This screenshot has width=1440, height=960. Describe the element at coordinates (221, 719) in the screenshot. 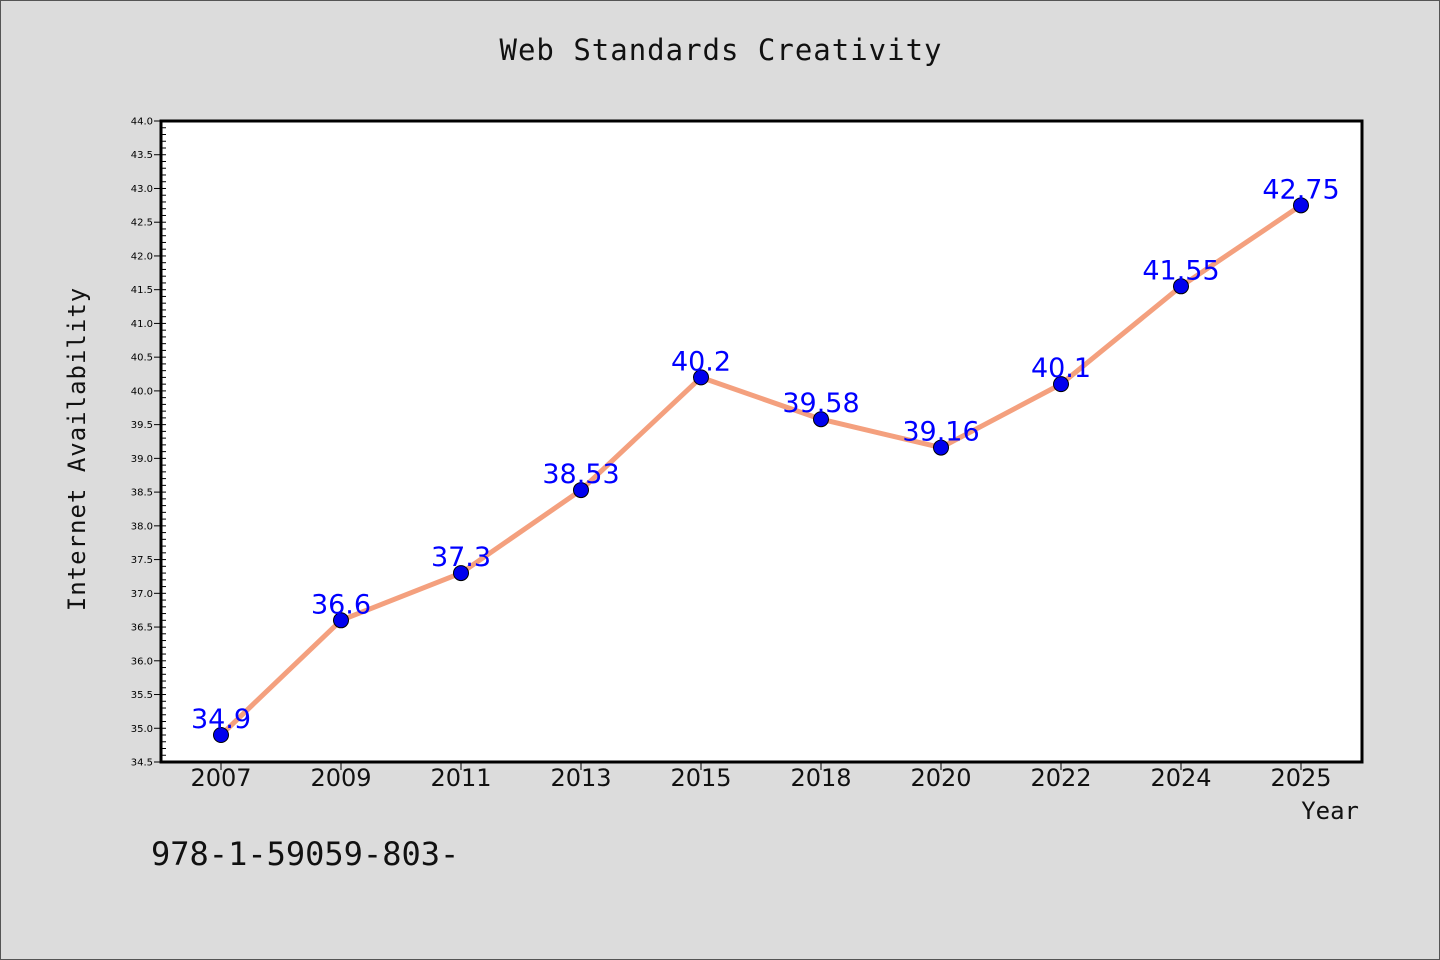

I see `data-label: 34.9` at that location.